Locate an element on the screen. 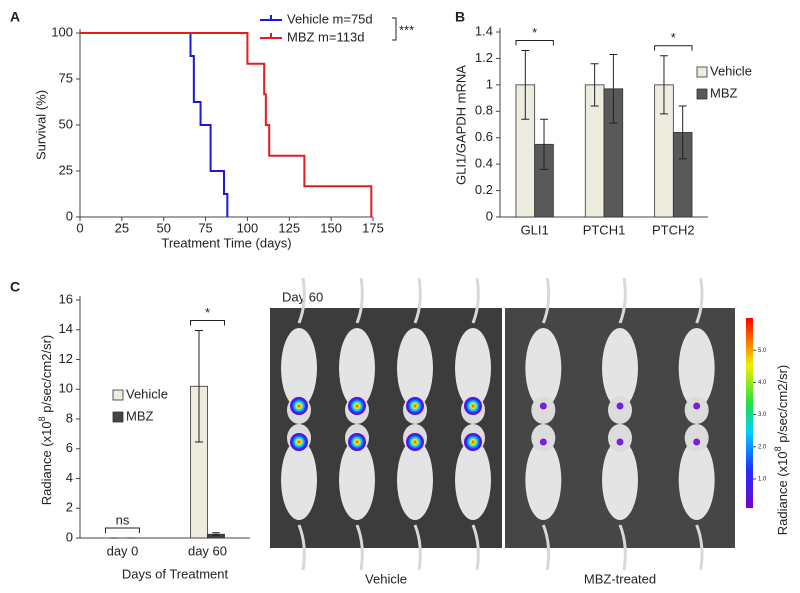  y-tick-label: 0.8 is located at coordinates (484, 110).